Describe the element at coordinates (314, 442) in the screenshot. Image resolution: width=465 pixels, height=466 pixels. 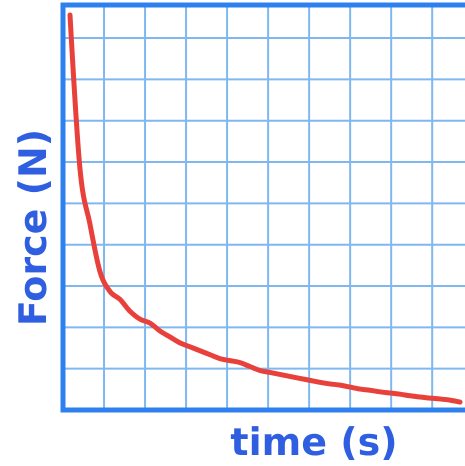
I see `x-axis-title: time (s)` at that location.